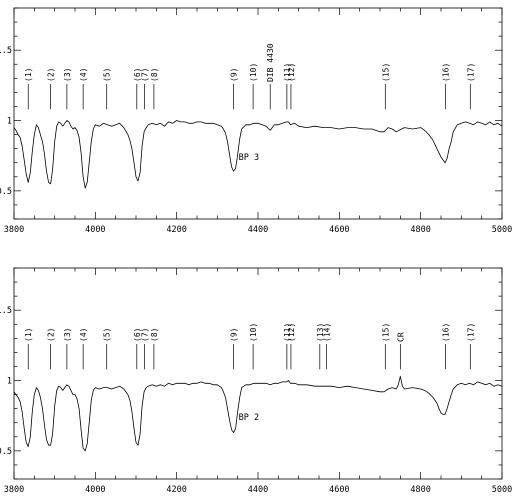  I want to click on spectrum-annotation: BP 2, so click(249, 418).